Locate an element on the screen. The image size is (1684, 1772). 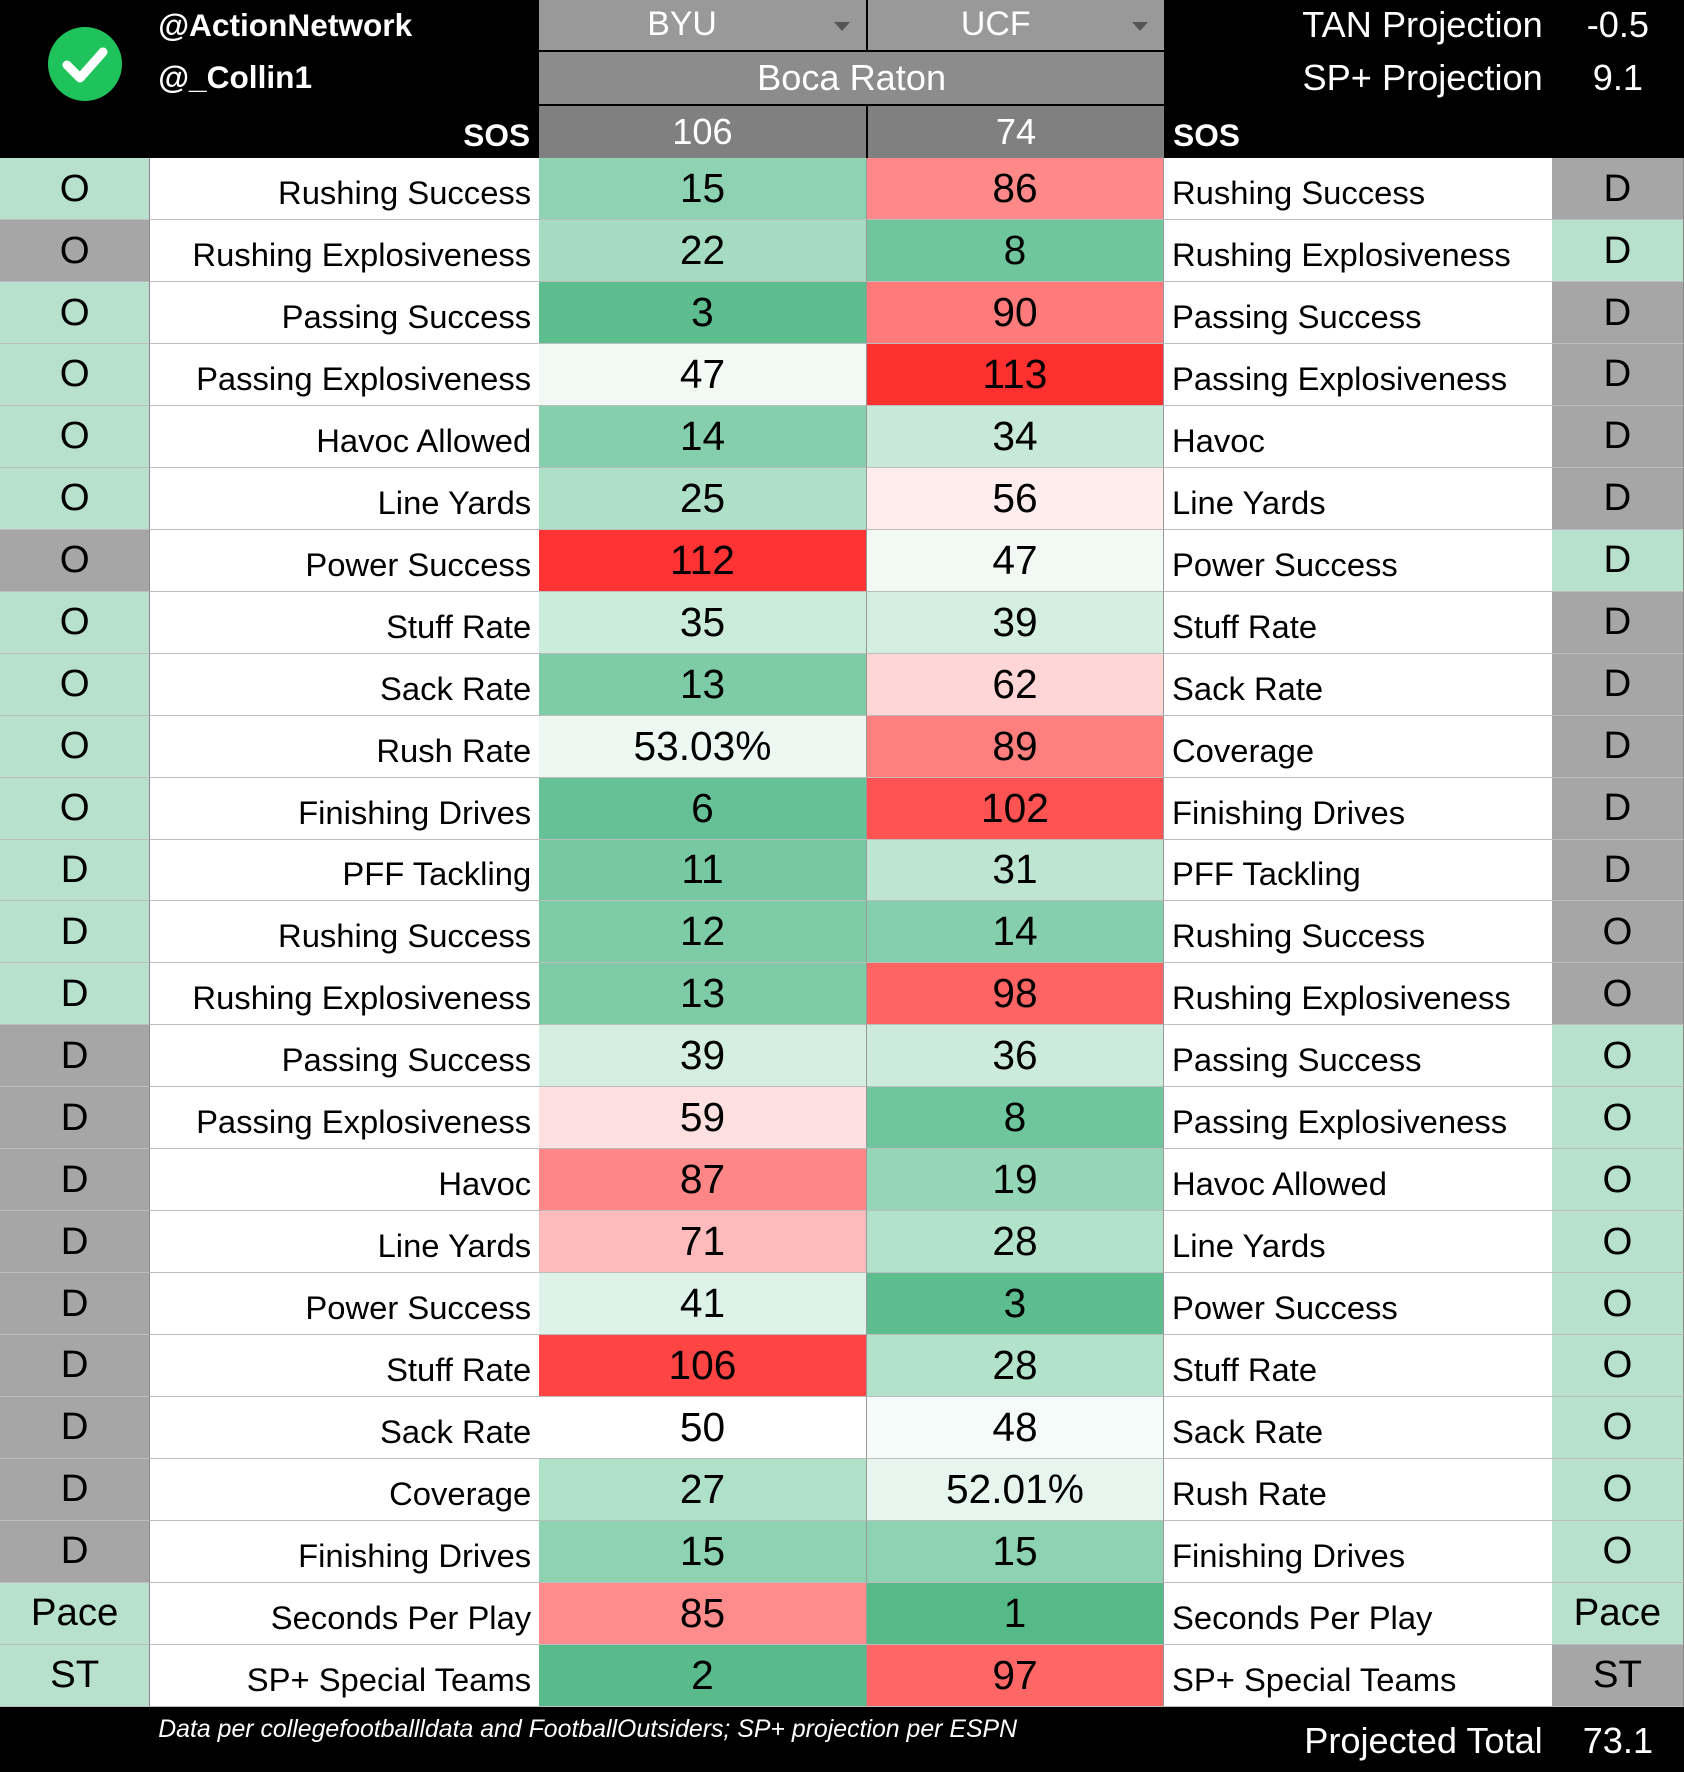
stat-label: Havoc is located at coordinates (1358, 436).